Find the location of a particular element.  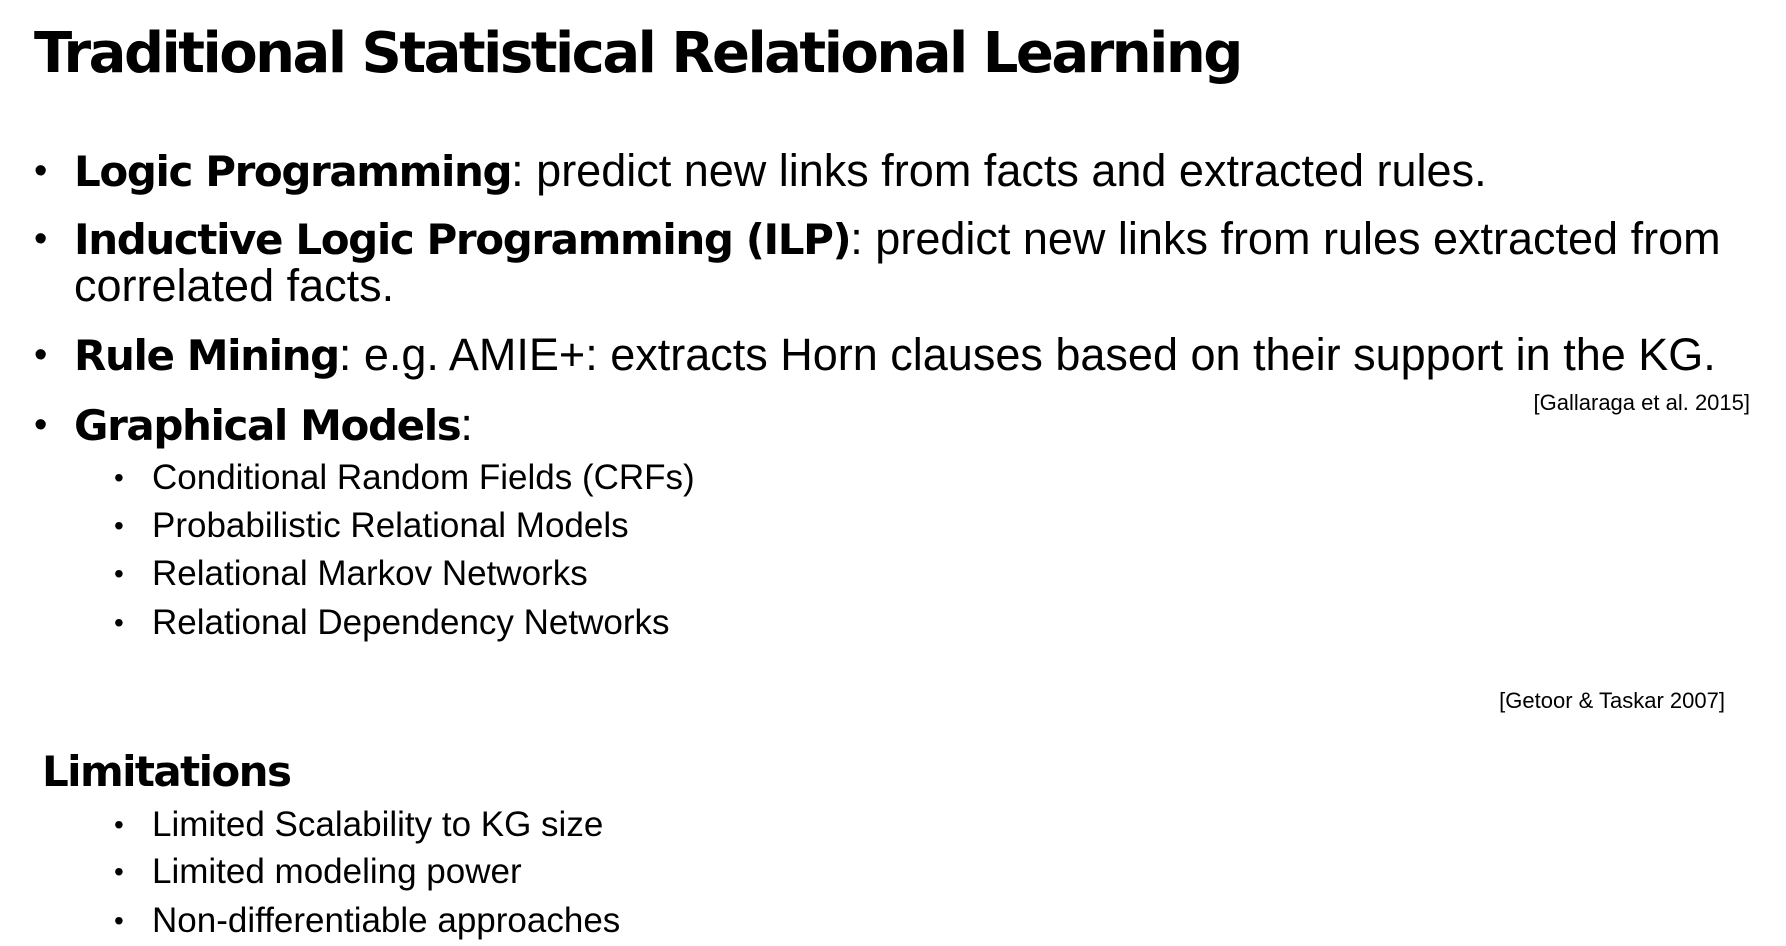

citation-getoor-taskar: [Getoor & Taskar 2007] is located at coordinates (1612, 700).